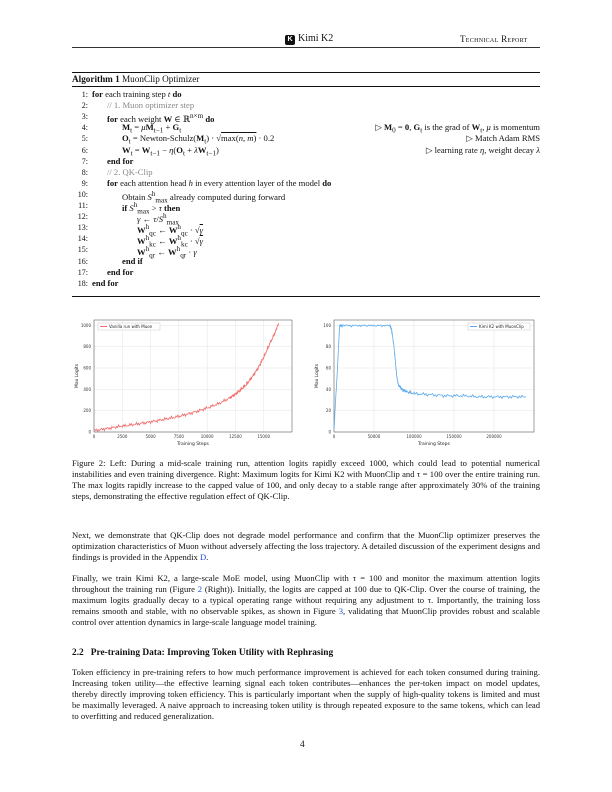 This screenshot has height=792, width=612. I want to click on algorithm-line-code: for each training step t do, so click(137, 94).